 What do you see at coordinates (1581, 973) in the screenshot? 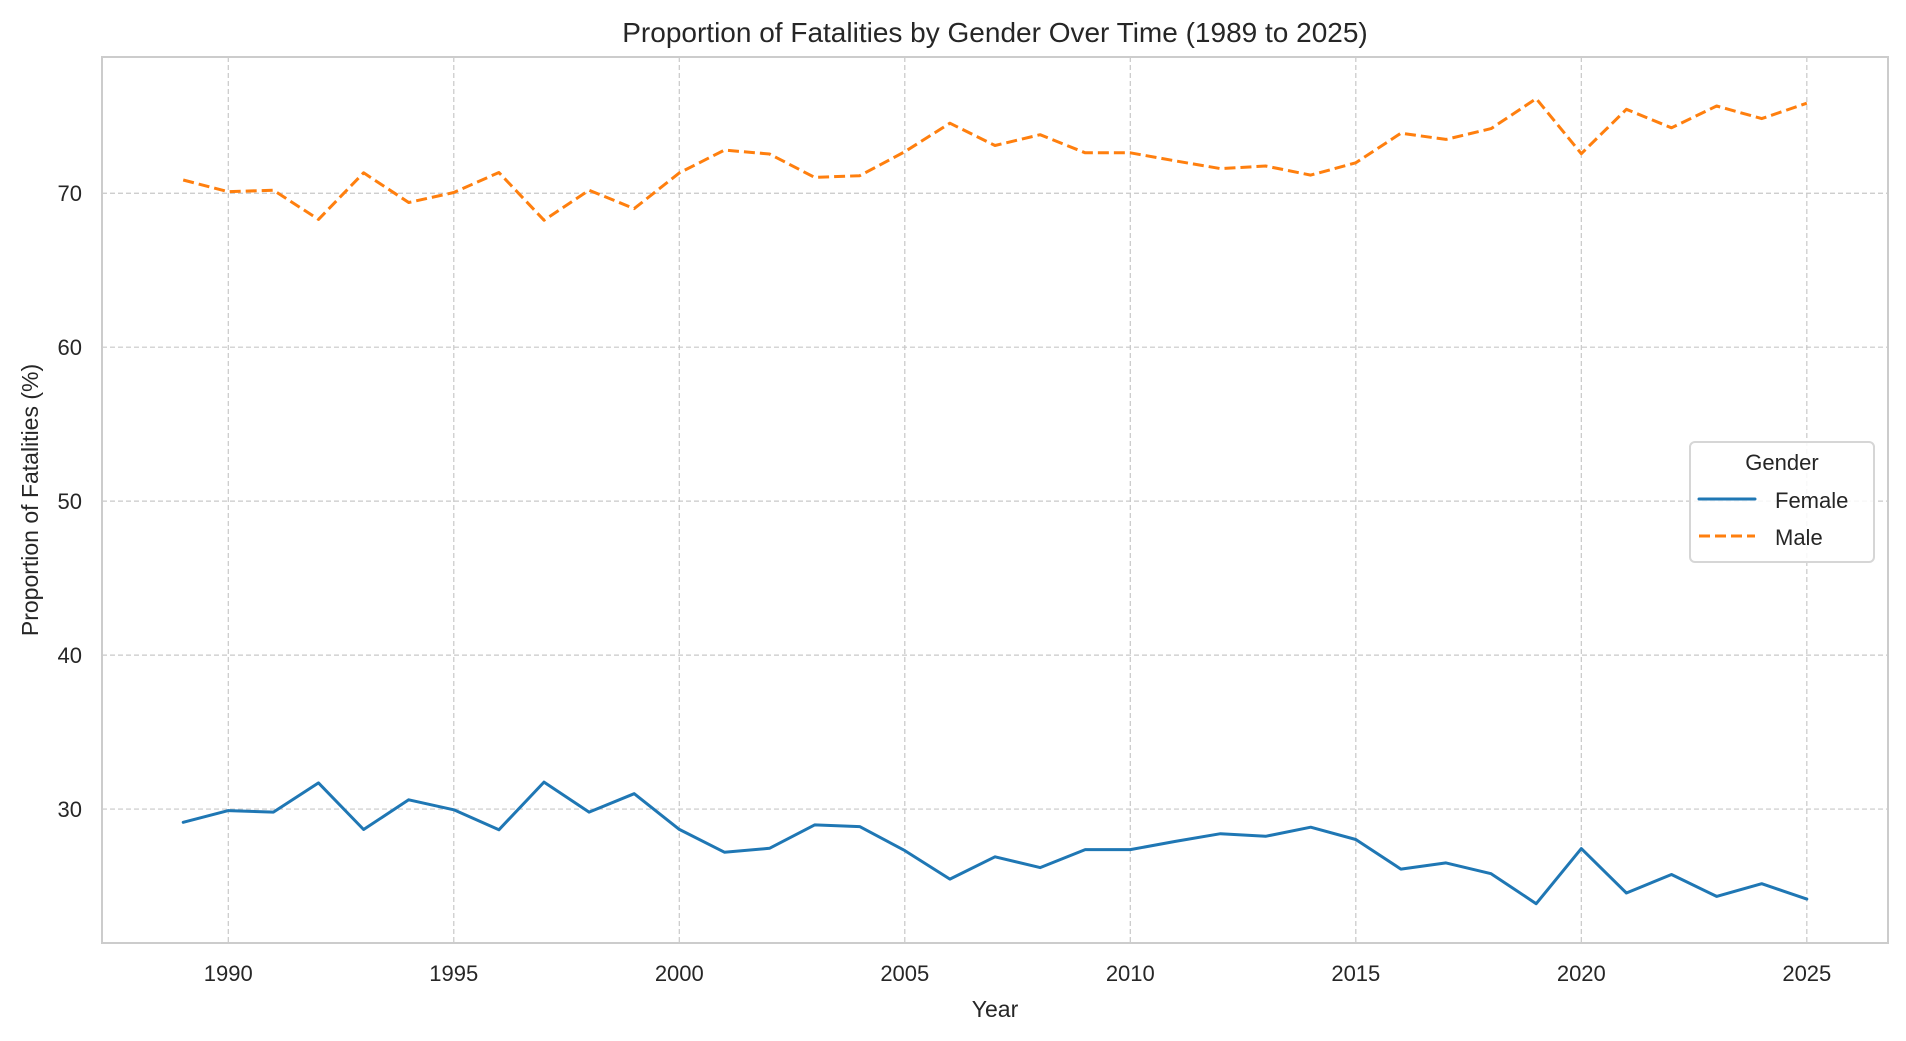
I see `x-tick-label: 2020` at bounding box center [1581, 973].